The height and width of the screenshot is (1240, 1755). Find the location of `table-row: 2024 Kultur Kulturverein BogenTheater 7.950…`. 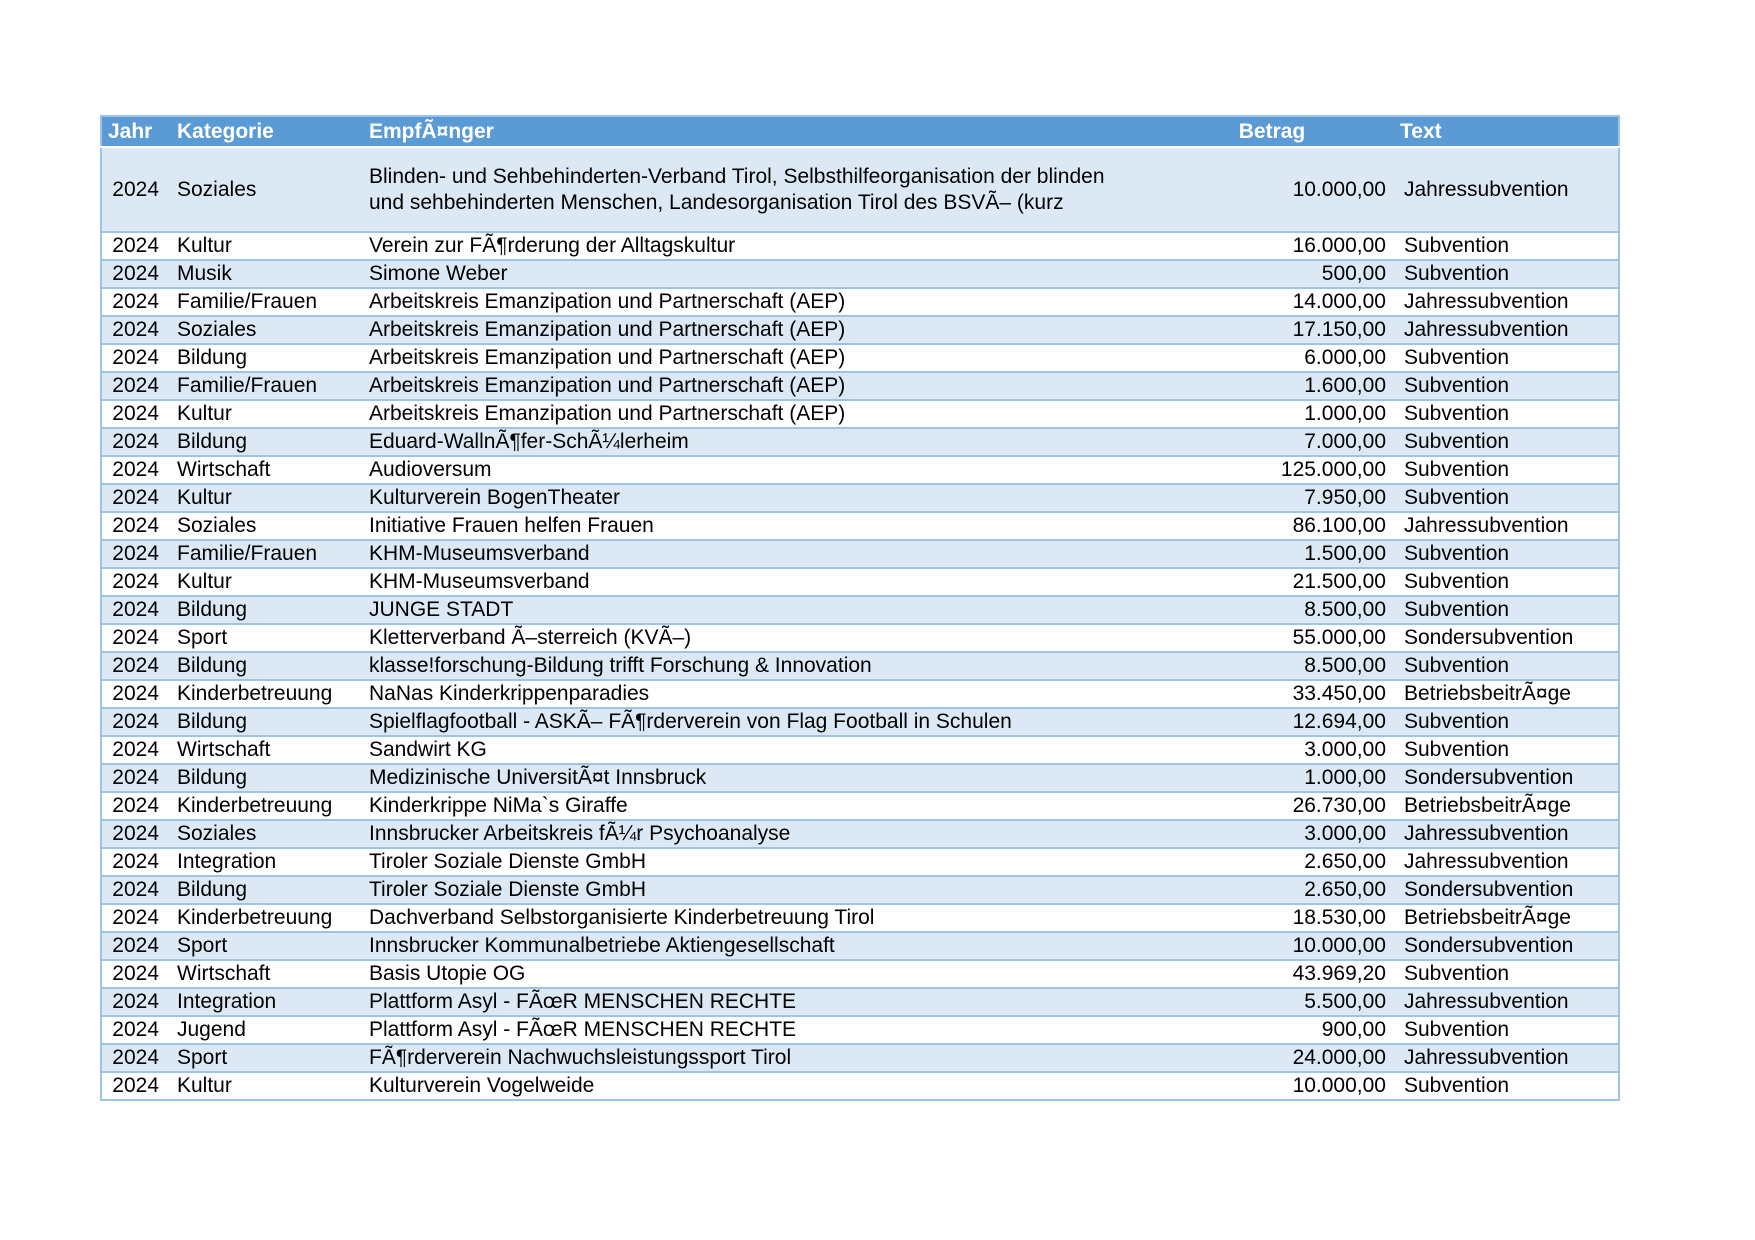

table-row: 2024 Kultur Kulturverein BogenTheater 7.950… is located at coordinates (860, 498).